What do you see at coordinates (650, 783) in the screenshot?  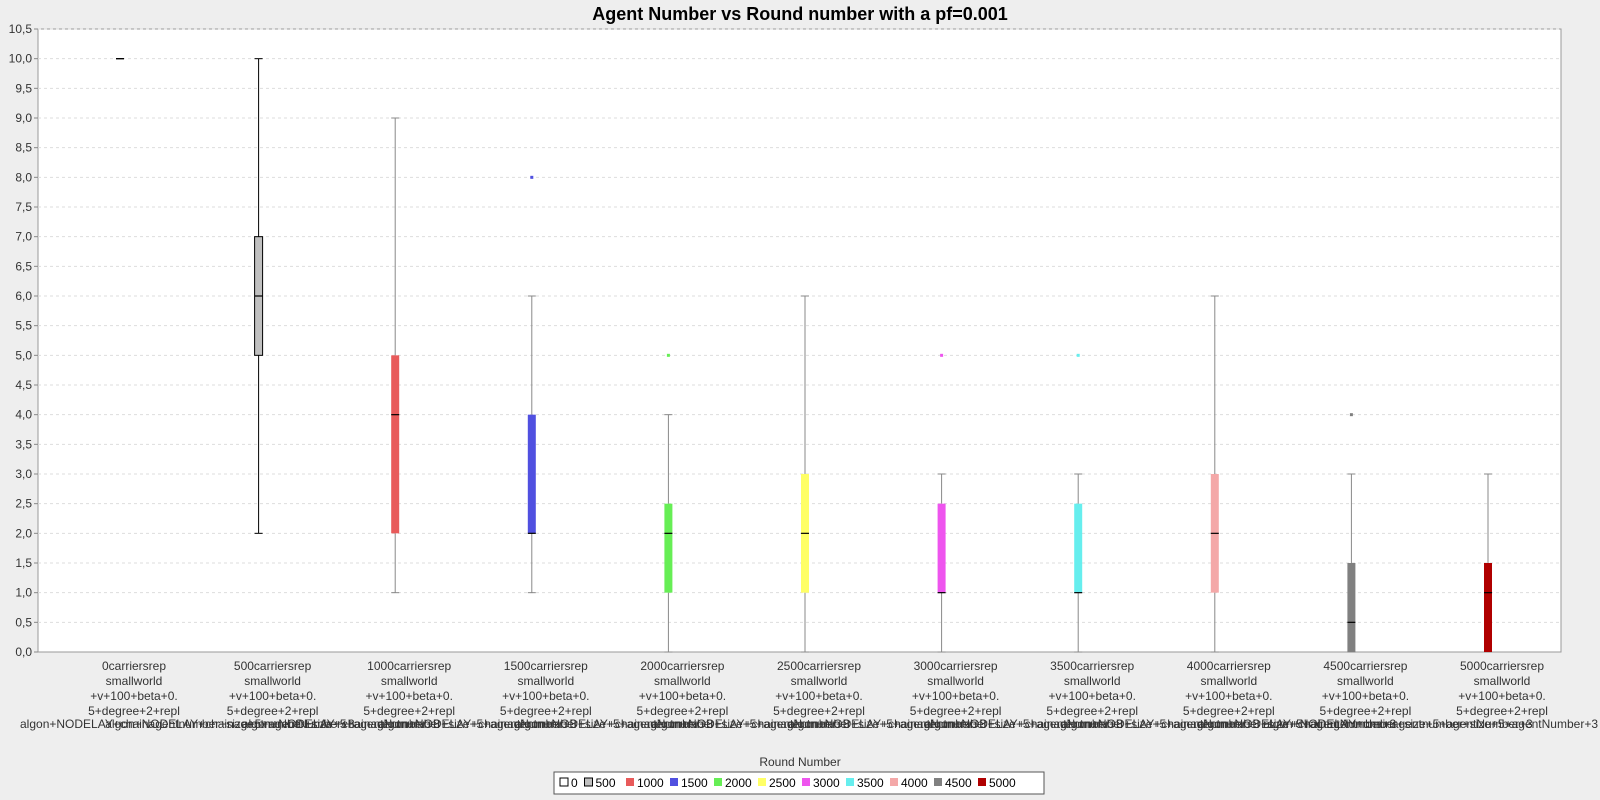 I see `legend-label: 1000` at bounding box center [650, 783].